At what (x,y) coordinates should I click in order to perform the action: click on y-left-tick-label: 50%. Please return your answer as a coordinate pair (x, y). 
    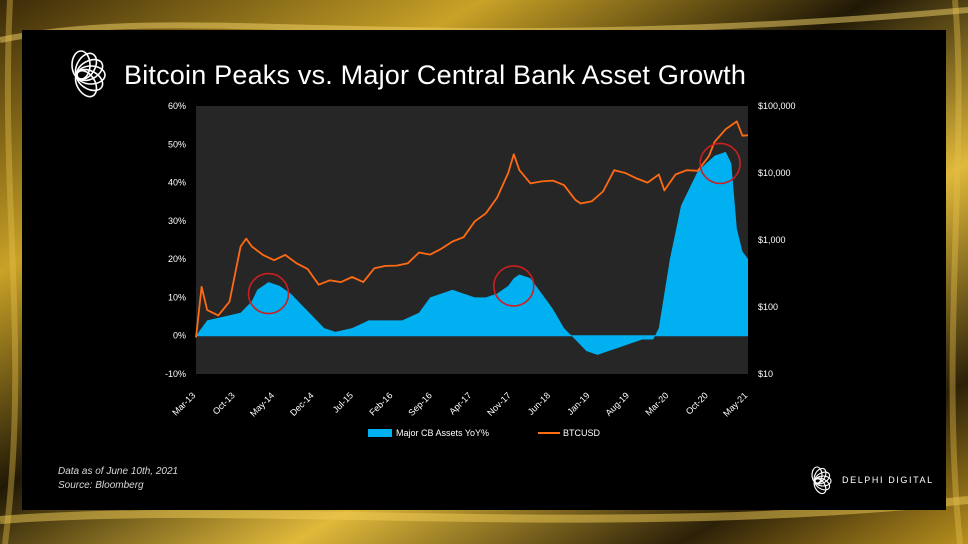
    Looking at the image, I should click on (177, 144).